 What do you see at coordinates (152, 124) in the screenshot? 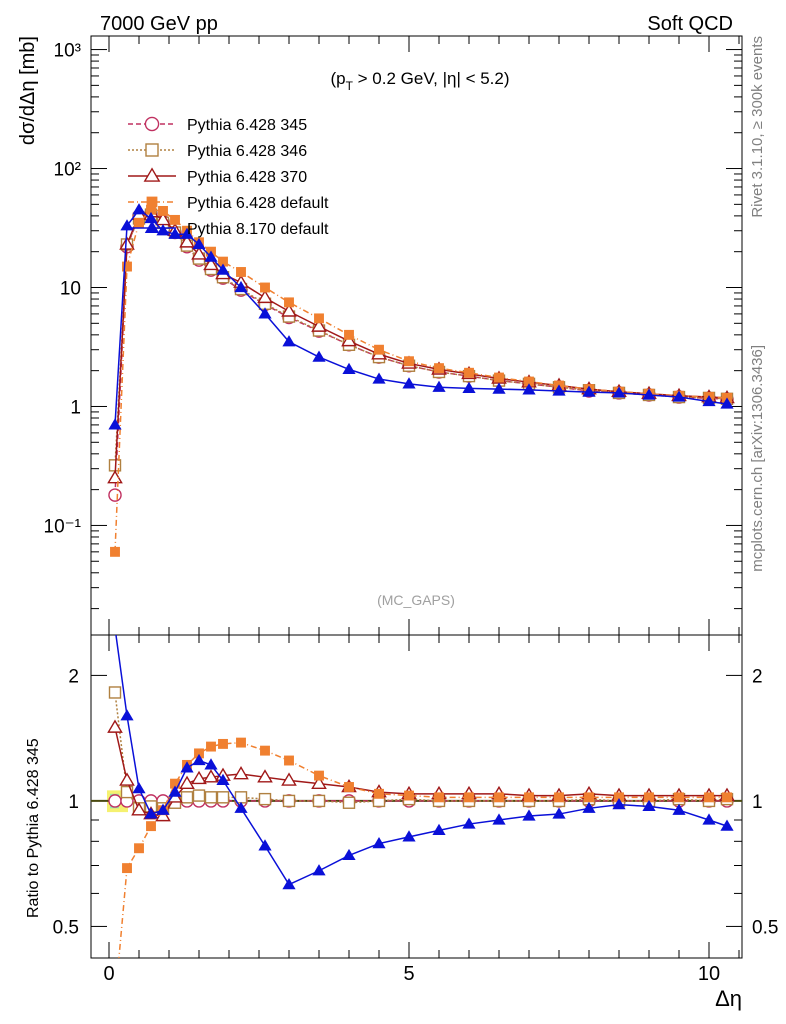
I see `legend-marker` at bounding box center [152, 124].